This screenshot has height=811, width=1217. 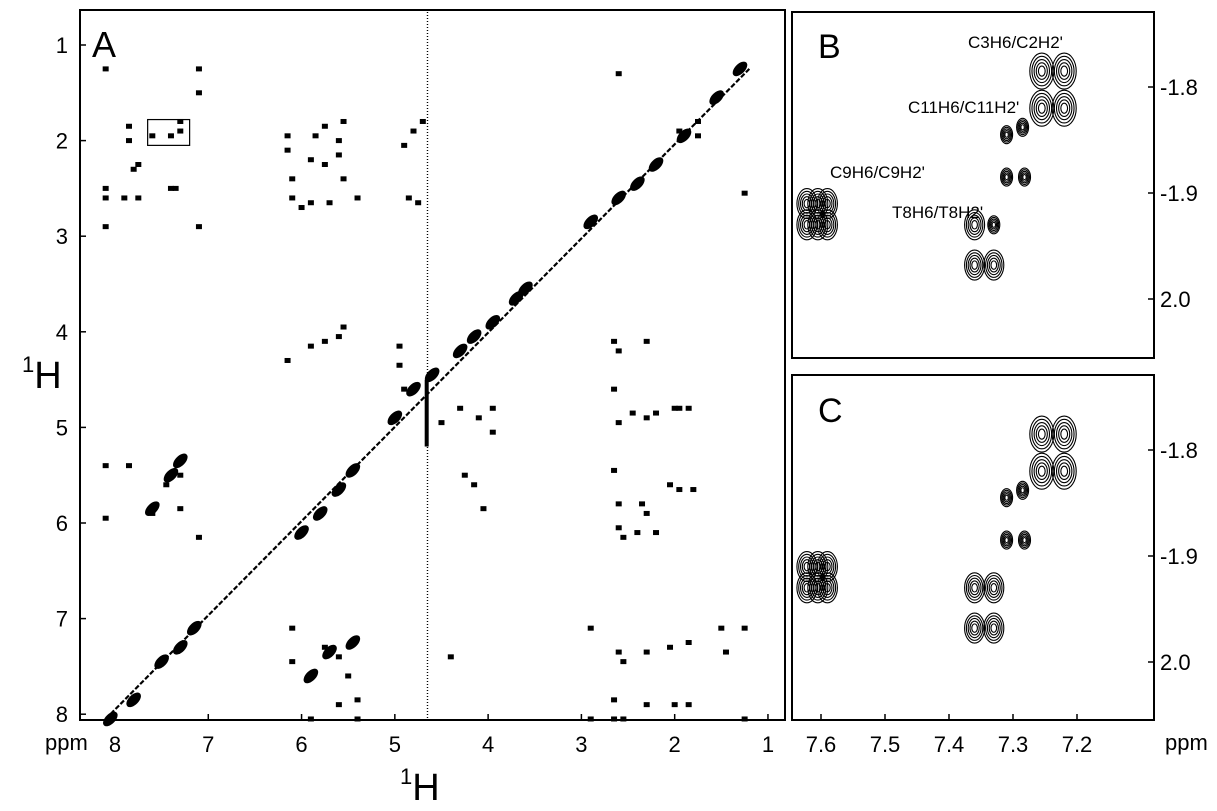 I want to click on panel-a-label: A, so click(x=104, y=44).